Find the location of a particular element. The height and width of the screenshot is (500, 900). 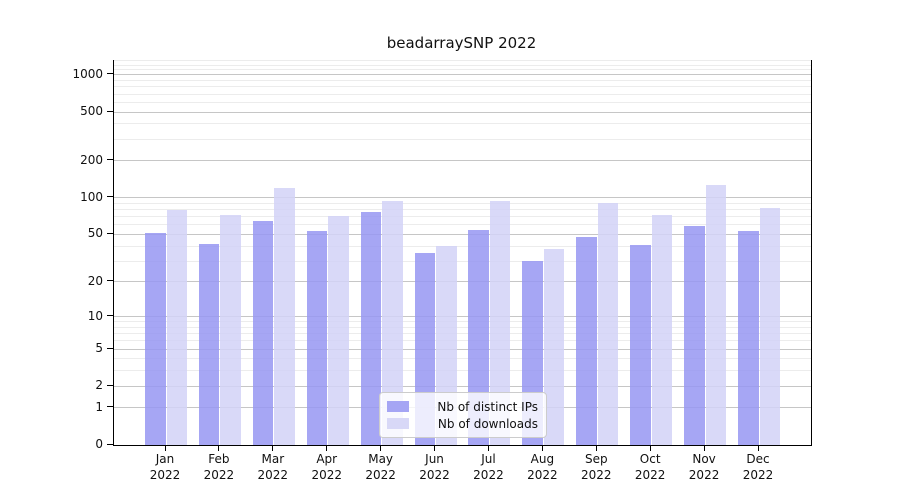

y-tick-label: 1000 is located at coordinates (87, 73).